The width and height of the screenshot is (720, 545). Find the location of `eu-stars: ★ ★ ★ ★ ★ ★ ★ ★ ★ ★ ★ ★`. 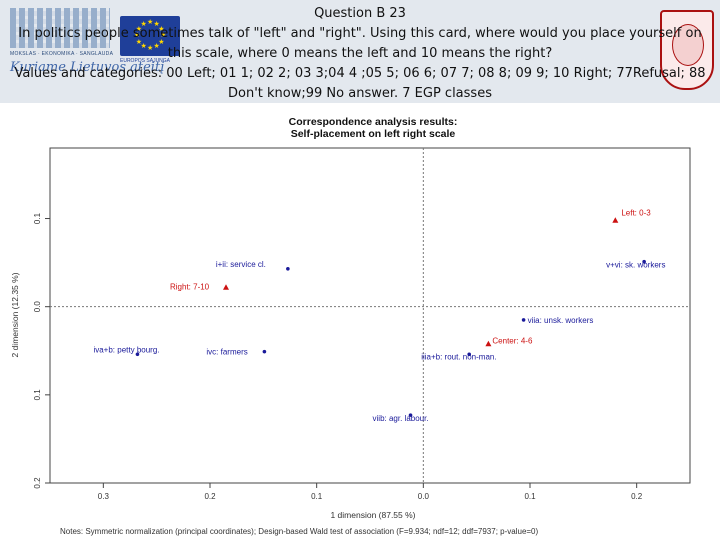

eu-stars: ★ ★ ★ ★ ★ ★ ★ ★ ★ ★ ★ ★ is located at coordinates (150, 36).